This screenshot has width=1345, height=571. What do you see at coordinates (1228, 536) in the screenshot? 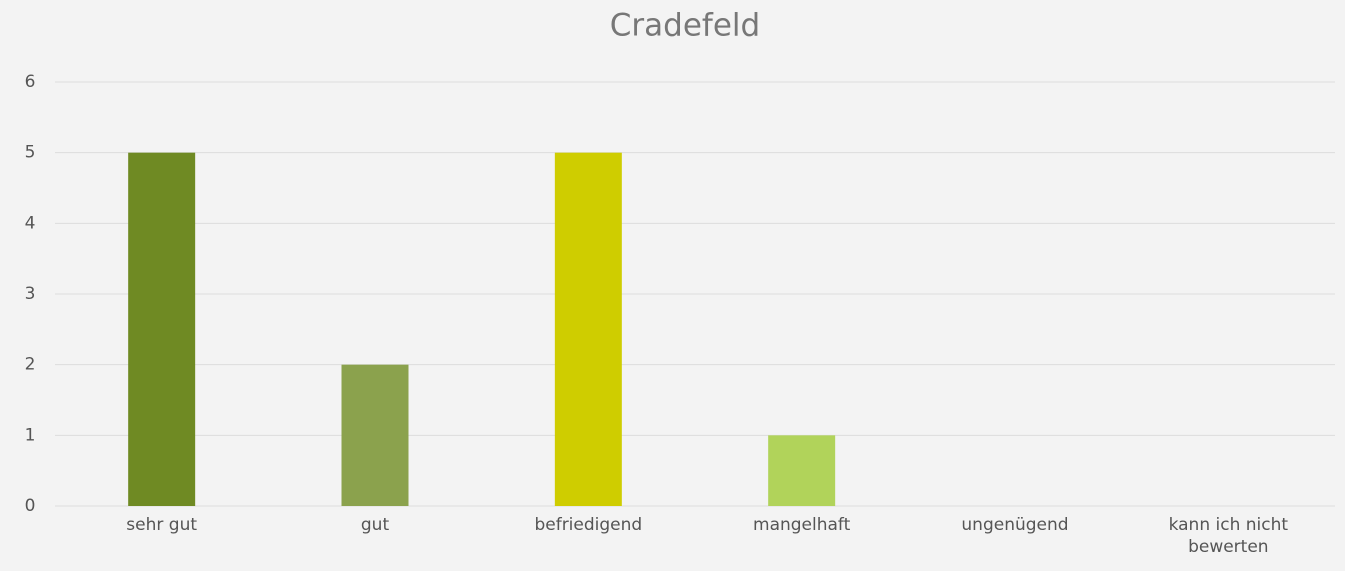
I see `x-tick-label: kann ich nicht bewerten` at bounding box center [1228, 536].